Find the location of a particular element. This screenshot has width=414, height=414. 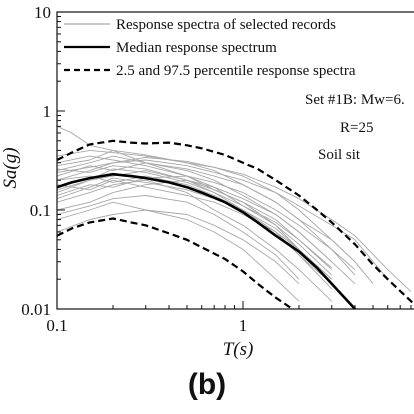

x-tick-label: 0.1 is located at coordinates (56, 325).